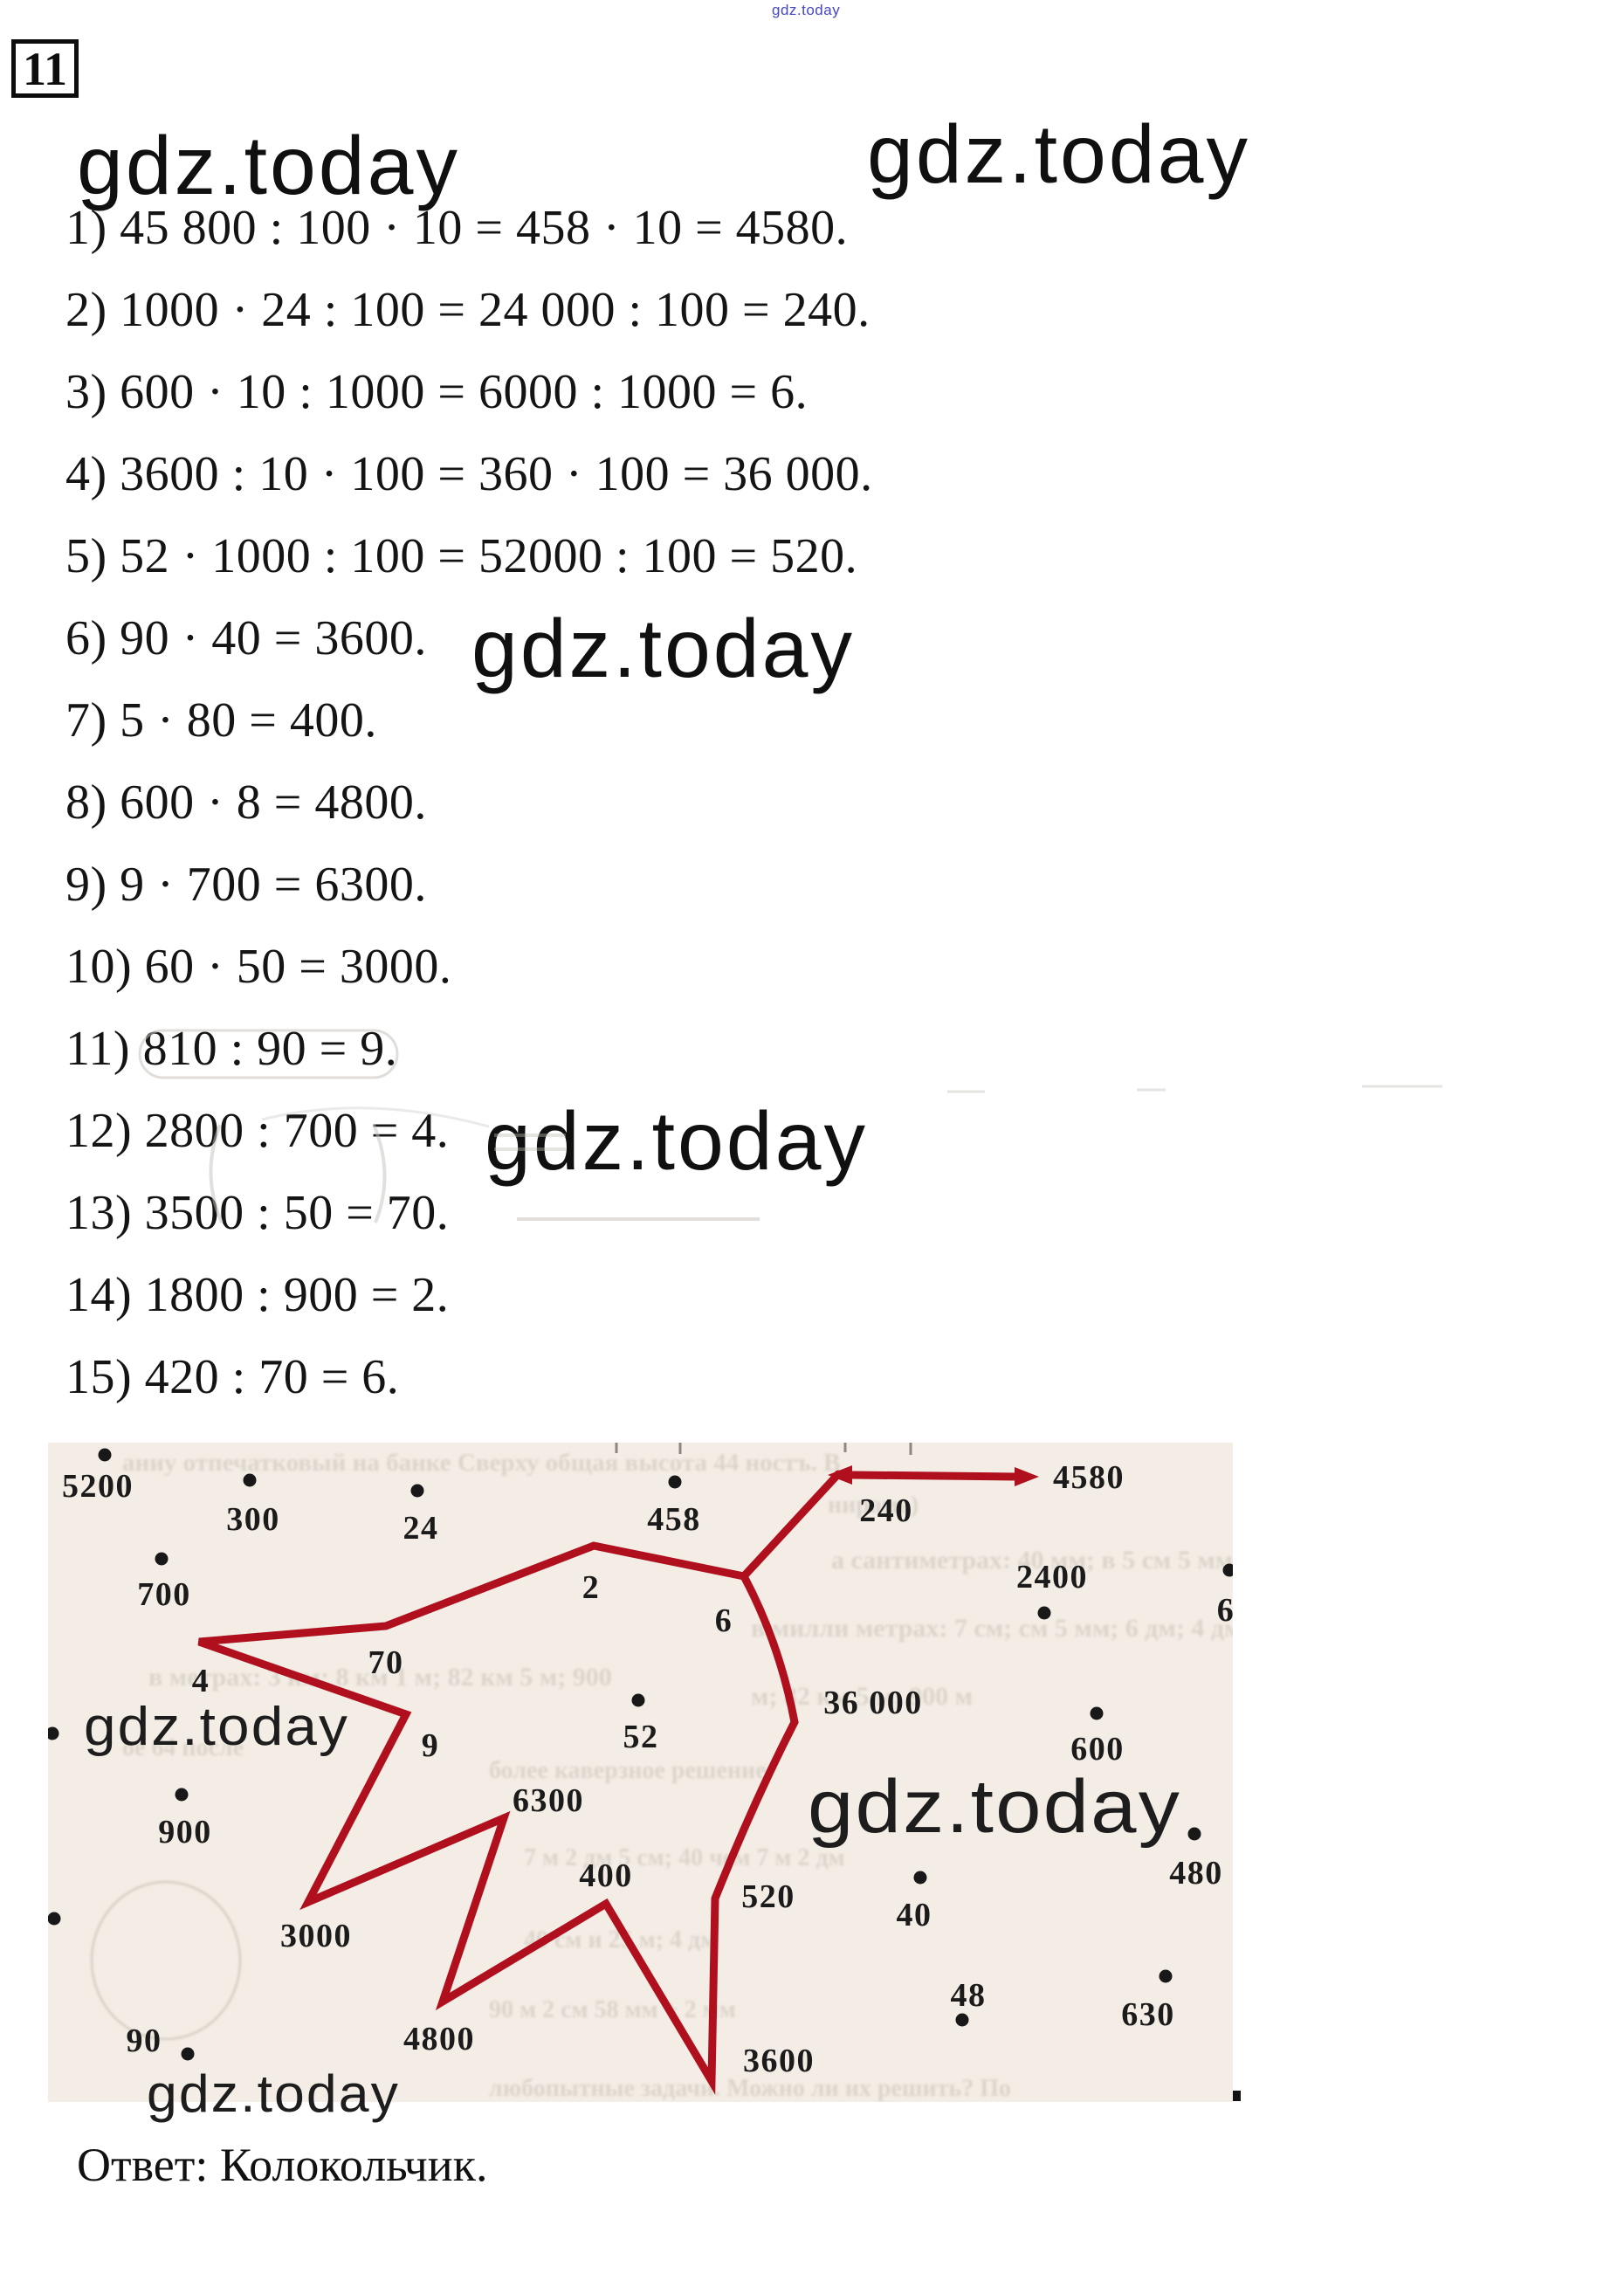 The height and width of the screenshot is (2281, 1624). What do you see at coordinates (144, 2041) in the screenshot?
I see `figure-label-90: 90` at bounding box center [144, 2041].